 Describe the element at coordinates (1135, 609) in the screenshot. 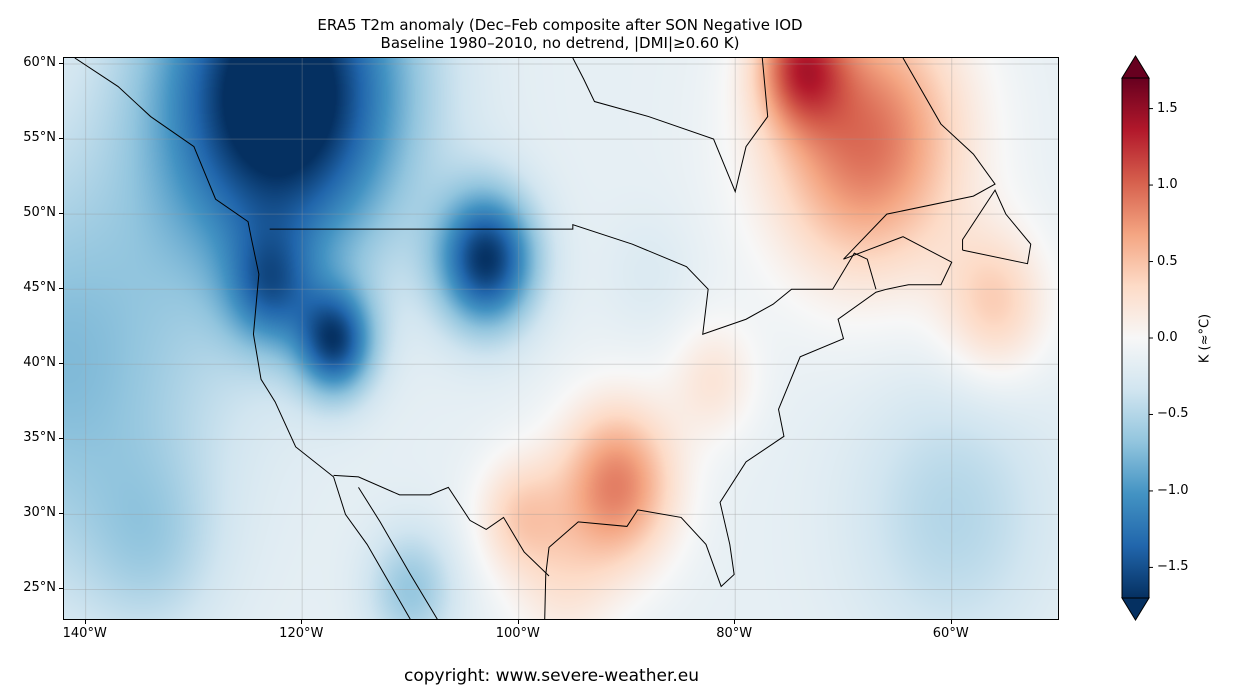

I see `colorbar-extend-min` at that location.